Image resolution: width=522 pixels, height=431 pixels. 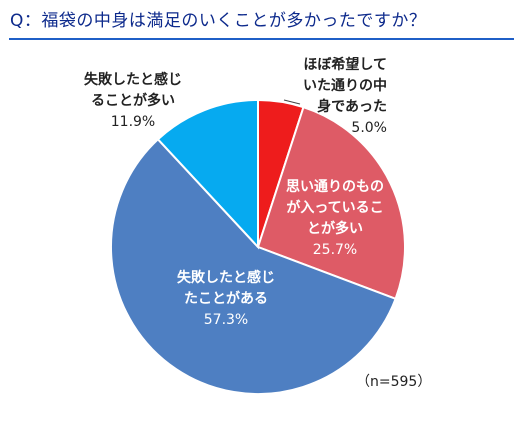 I want to click on sample-size-note: （n=595）, so click(x=394, y=382).